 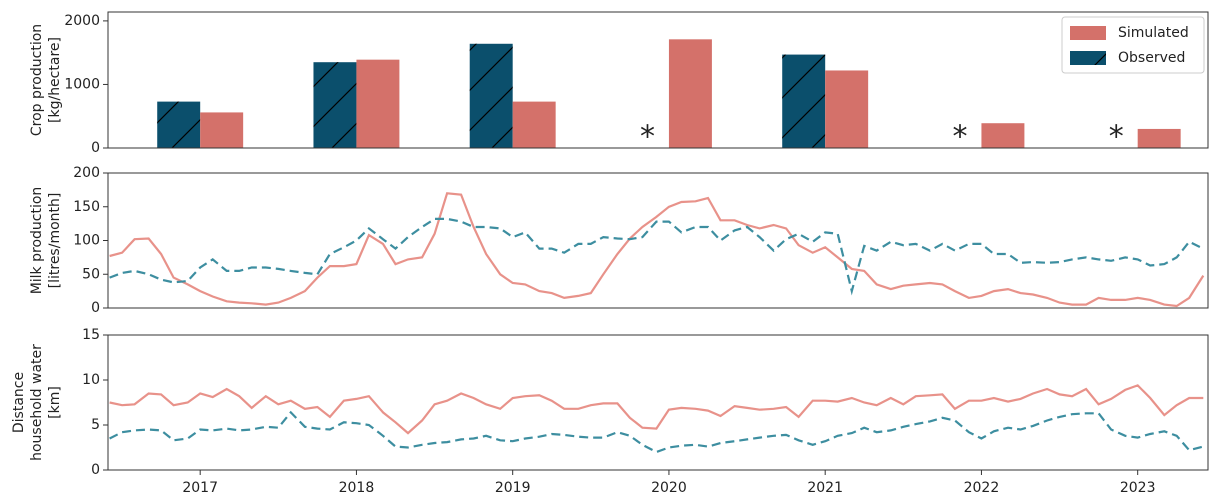 I want to click on legend-swatch, so click(x=1088, y=33).